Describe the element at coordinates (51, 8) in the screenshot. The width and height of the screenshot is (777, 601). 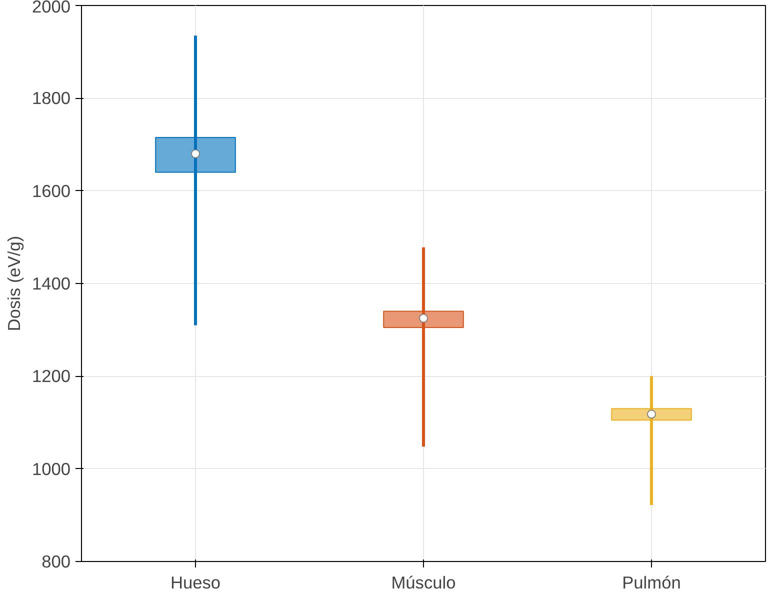
I see `y-tick-label: 2000` at that location.